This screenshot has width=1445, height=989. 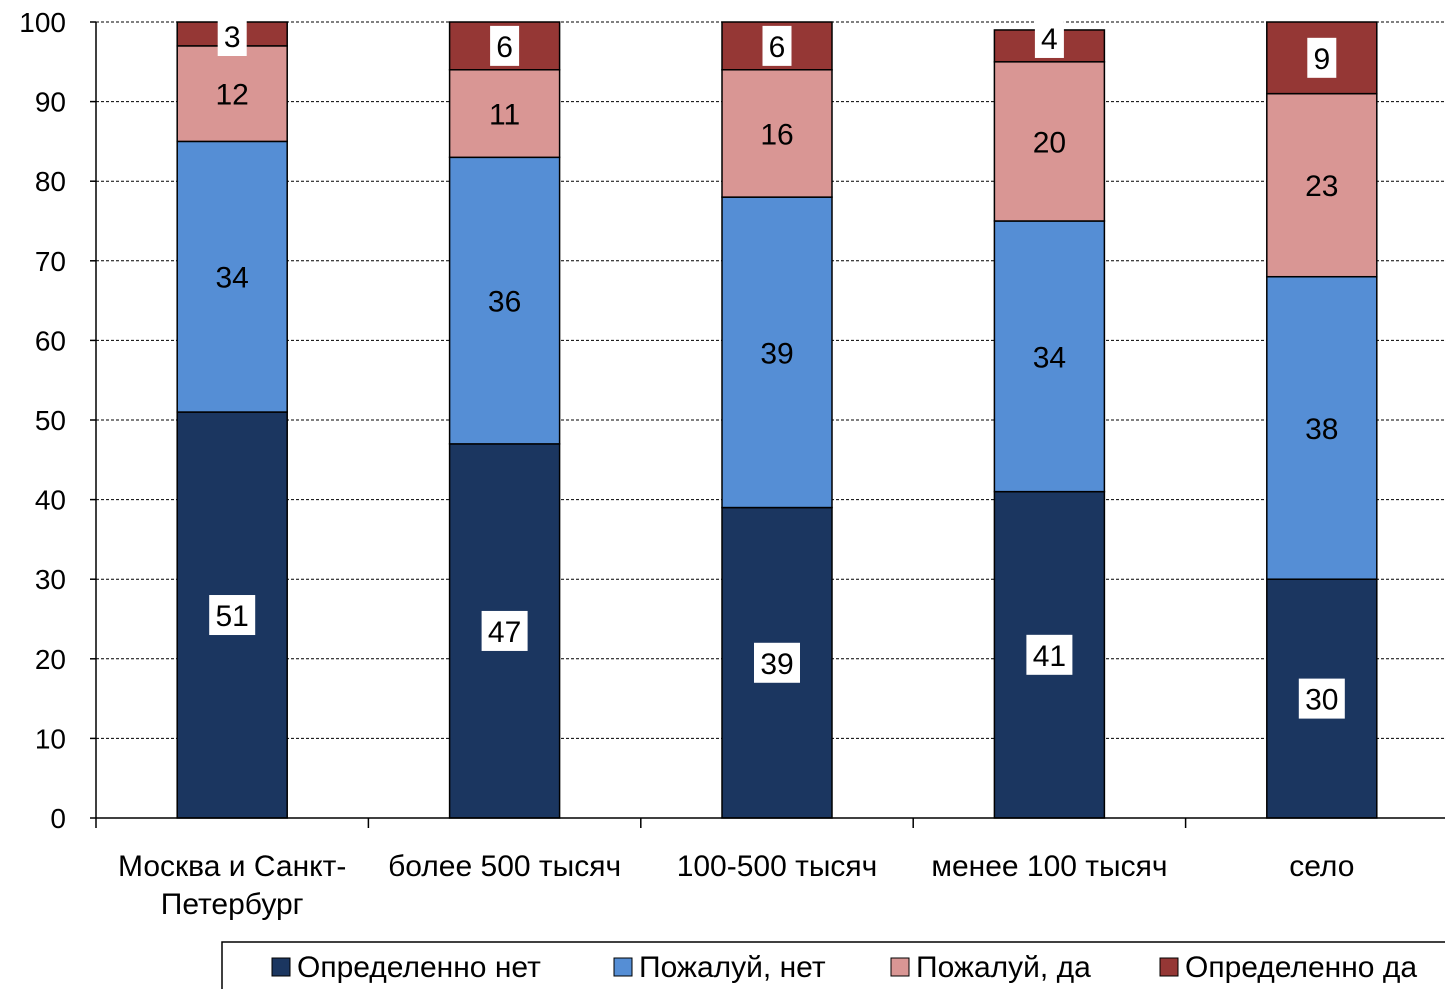 I want to click on data-label: 30, so click(x=1321, y=700).